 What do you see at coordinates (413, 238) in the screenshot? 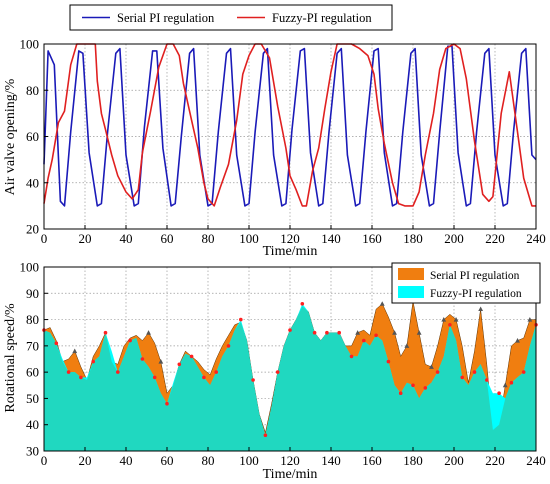
I see `top-x-tick-label: 180` at bounding box center [413, 238].